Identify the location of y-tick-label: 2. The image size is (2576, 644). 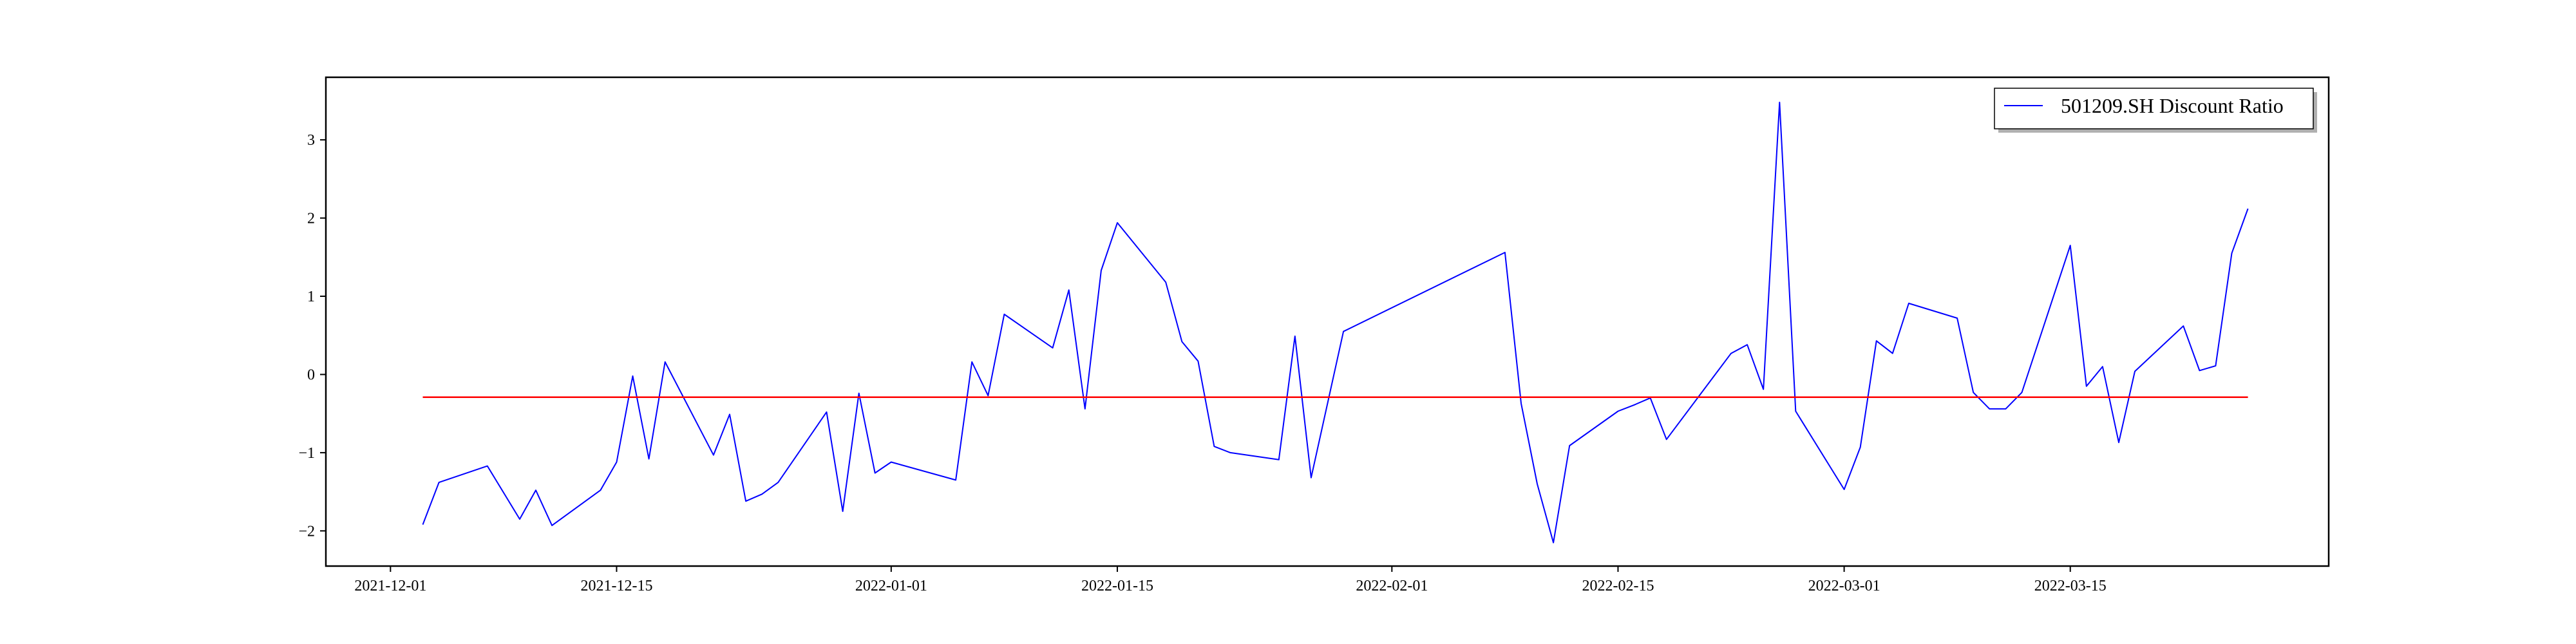
(311, 219).